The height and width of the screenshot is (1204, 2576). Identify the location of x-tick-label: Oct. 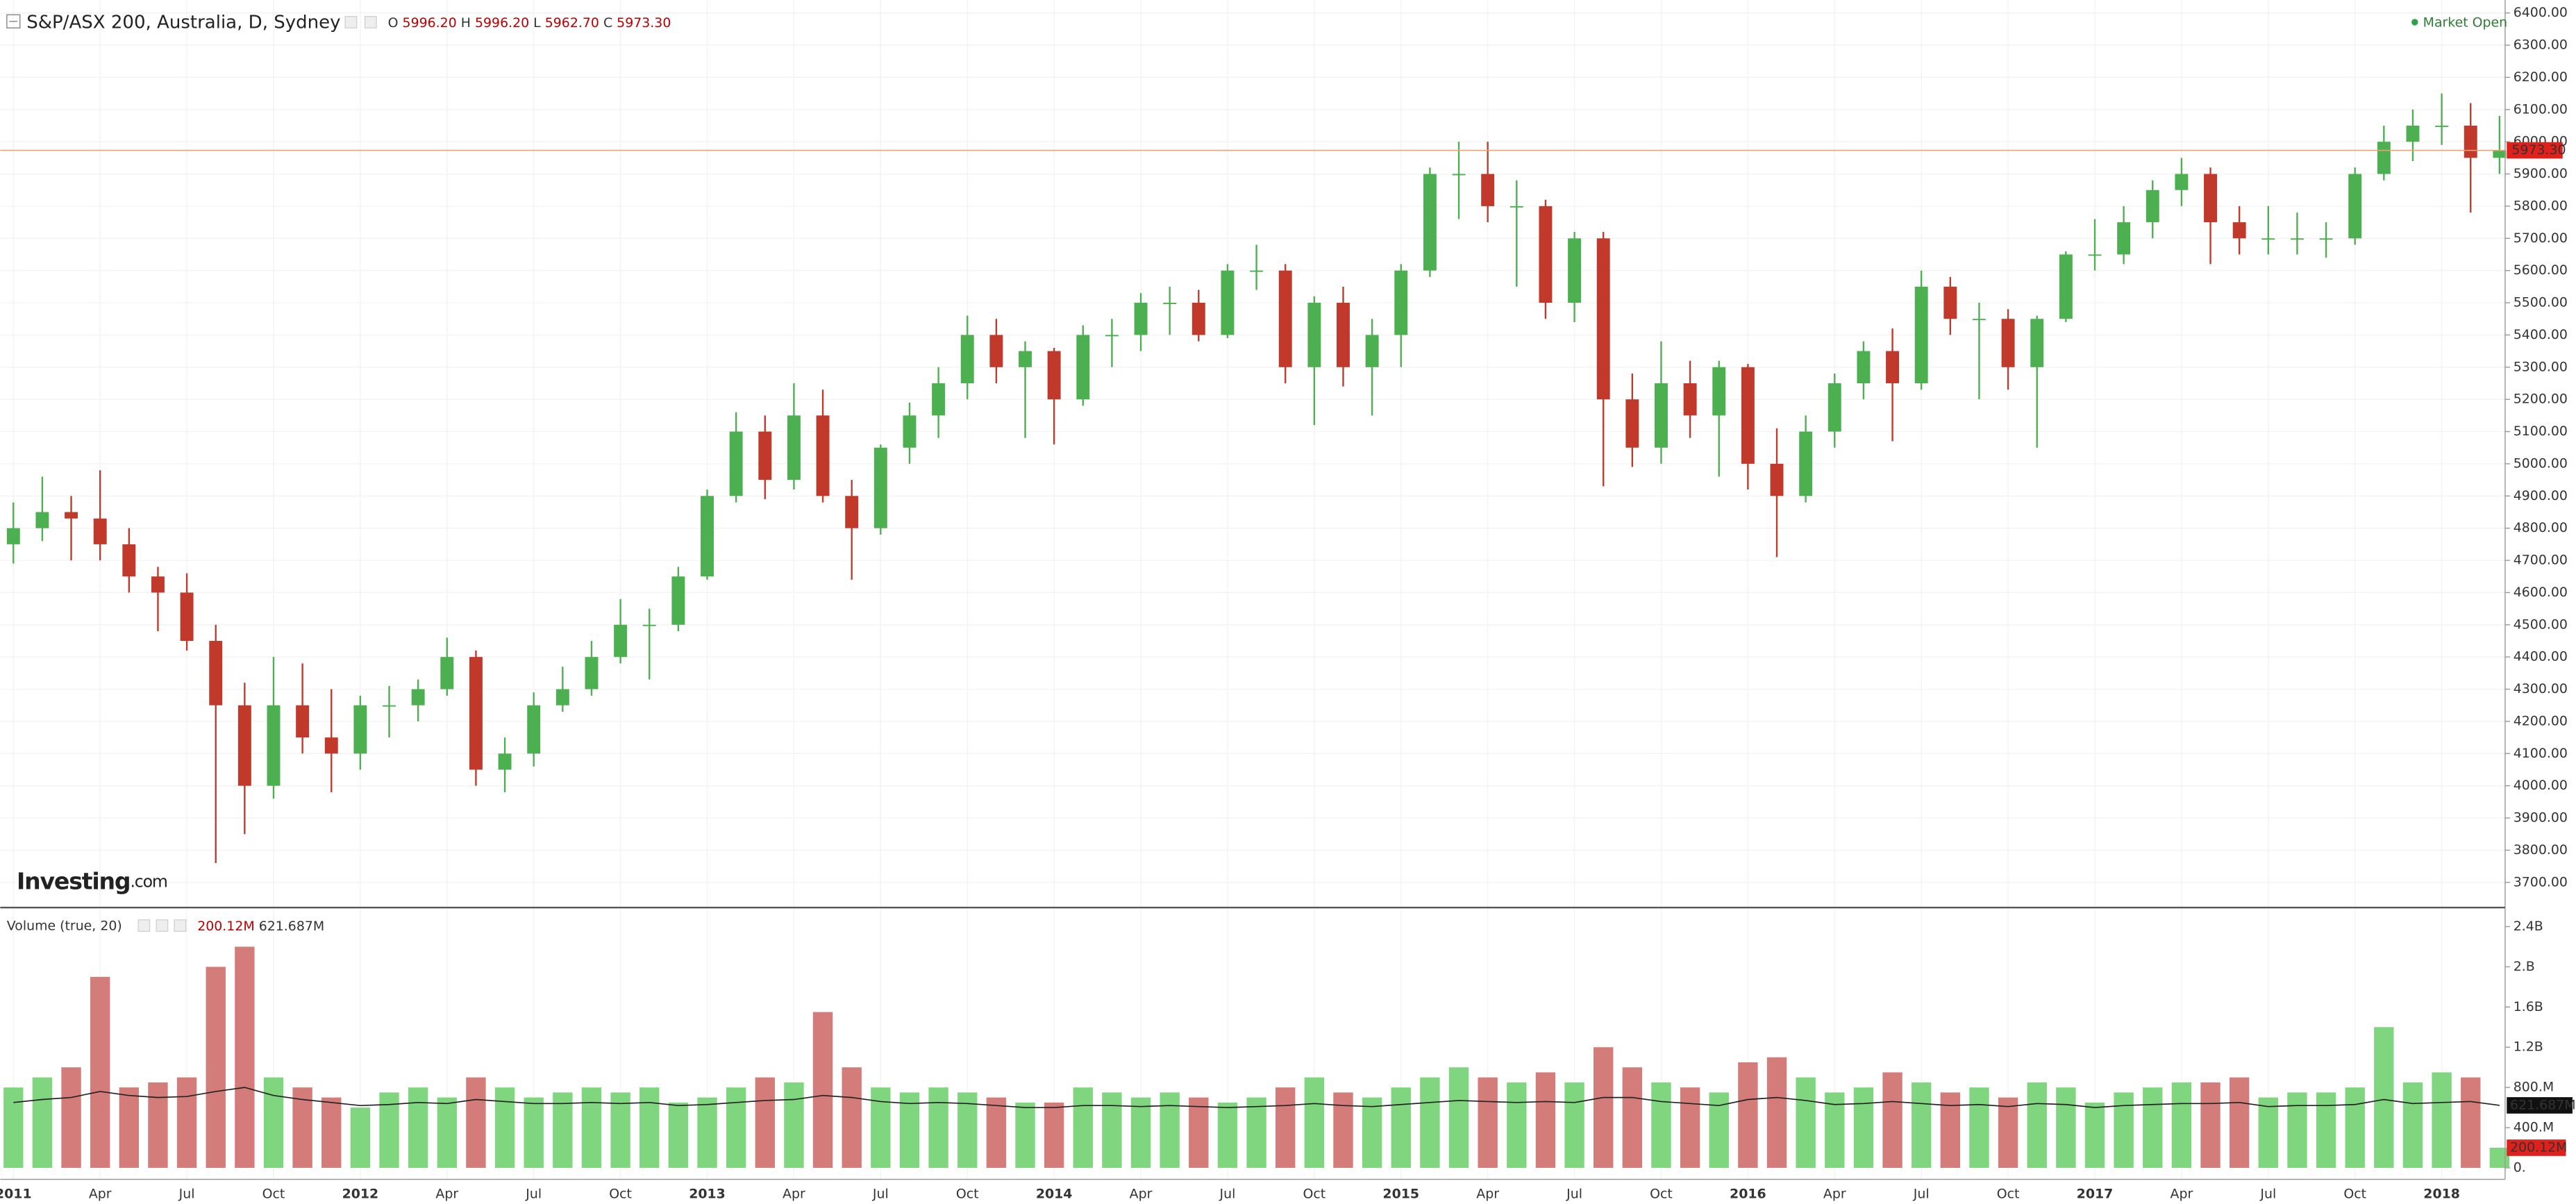
(2354, 1194).